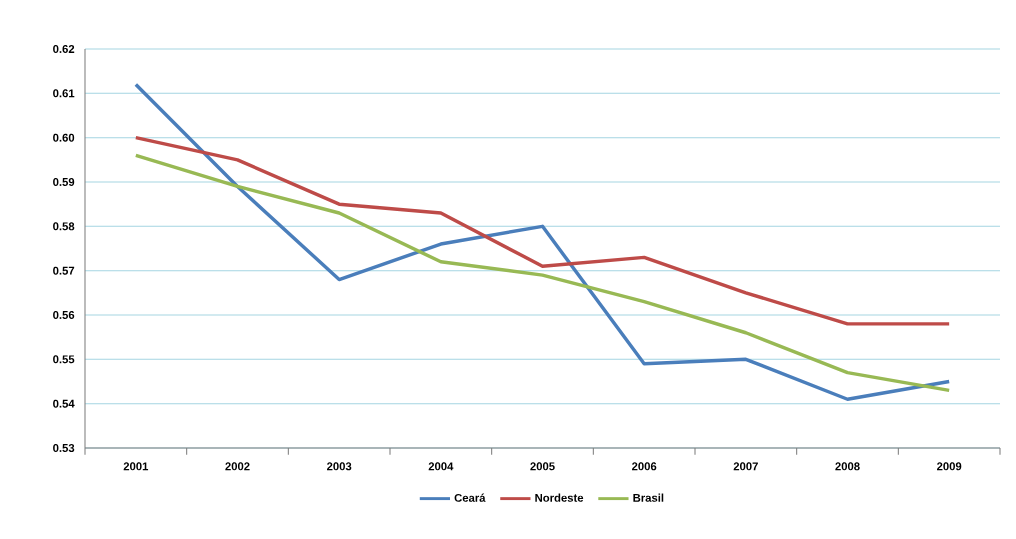 The width and height of the screenshot is (1016, 539). What do you see at coordinates (648, 497) in the screenshot?
I see `legend-label: Brasil` at bounding box center [648, 497].